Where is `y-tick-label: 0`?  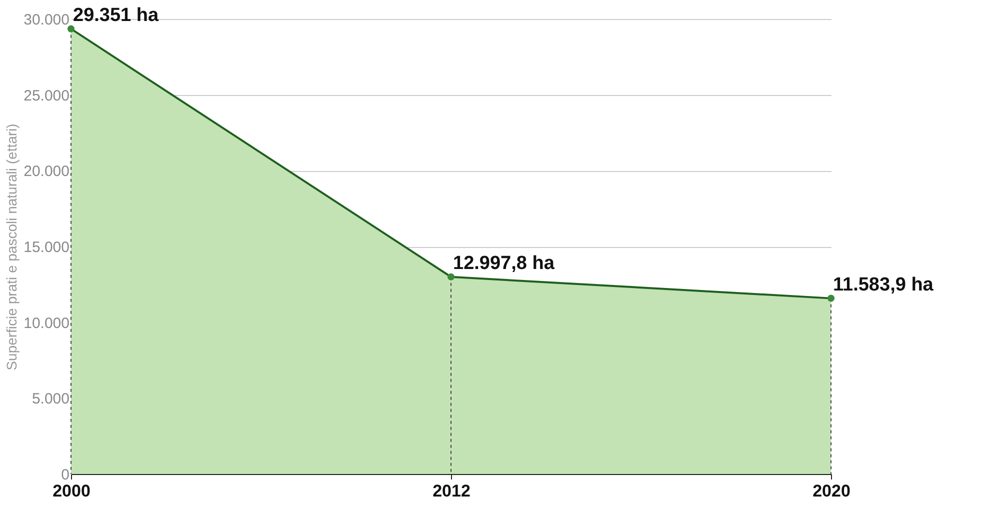 y-tick-label: 0 is located at coordinates (65, 475).